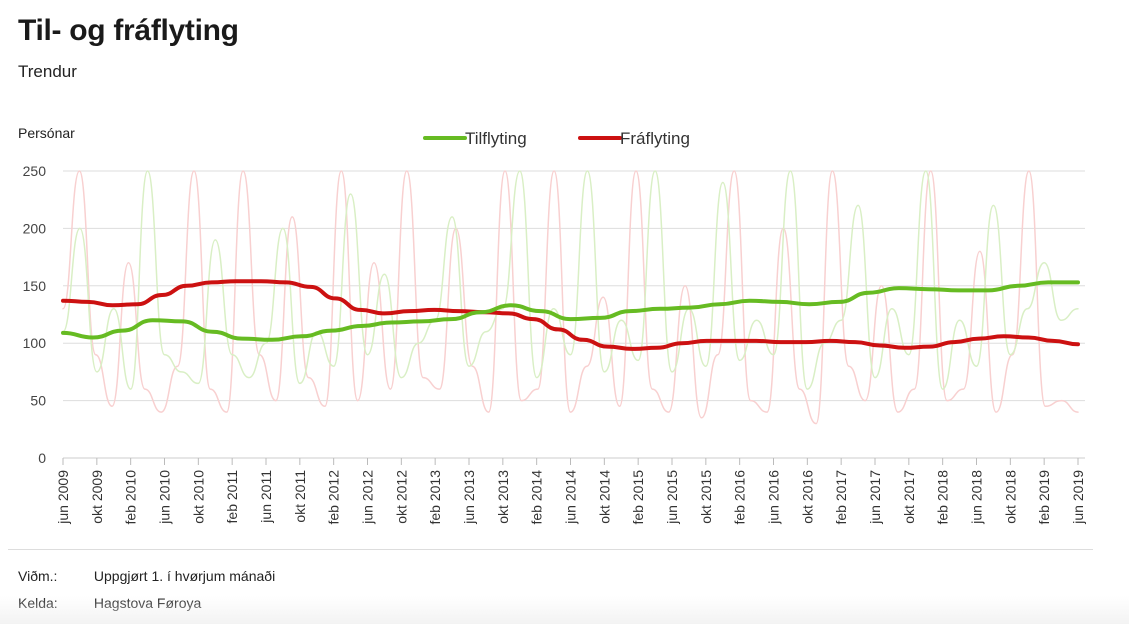 The image size is (1129, 624). Describe the element at coordinates (266, 497) in the screenshot. I see `x-tick-label: jun 2011` at that location.